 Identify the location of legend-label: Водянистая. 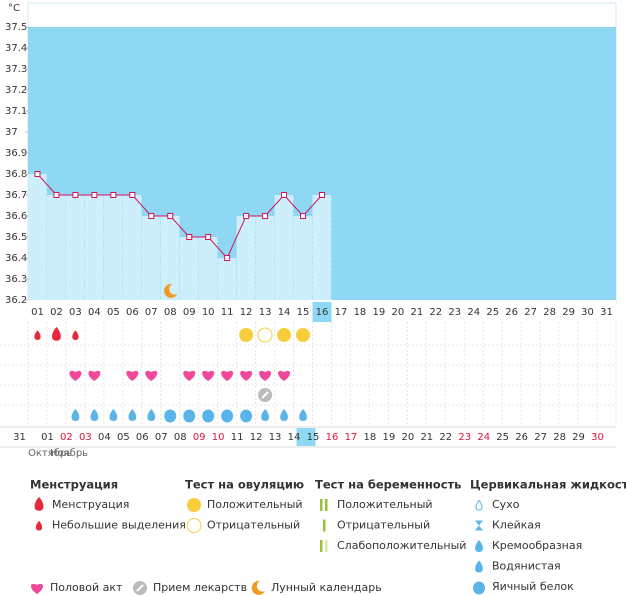
(526, 566).